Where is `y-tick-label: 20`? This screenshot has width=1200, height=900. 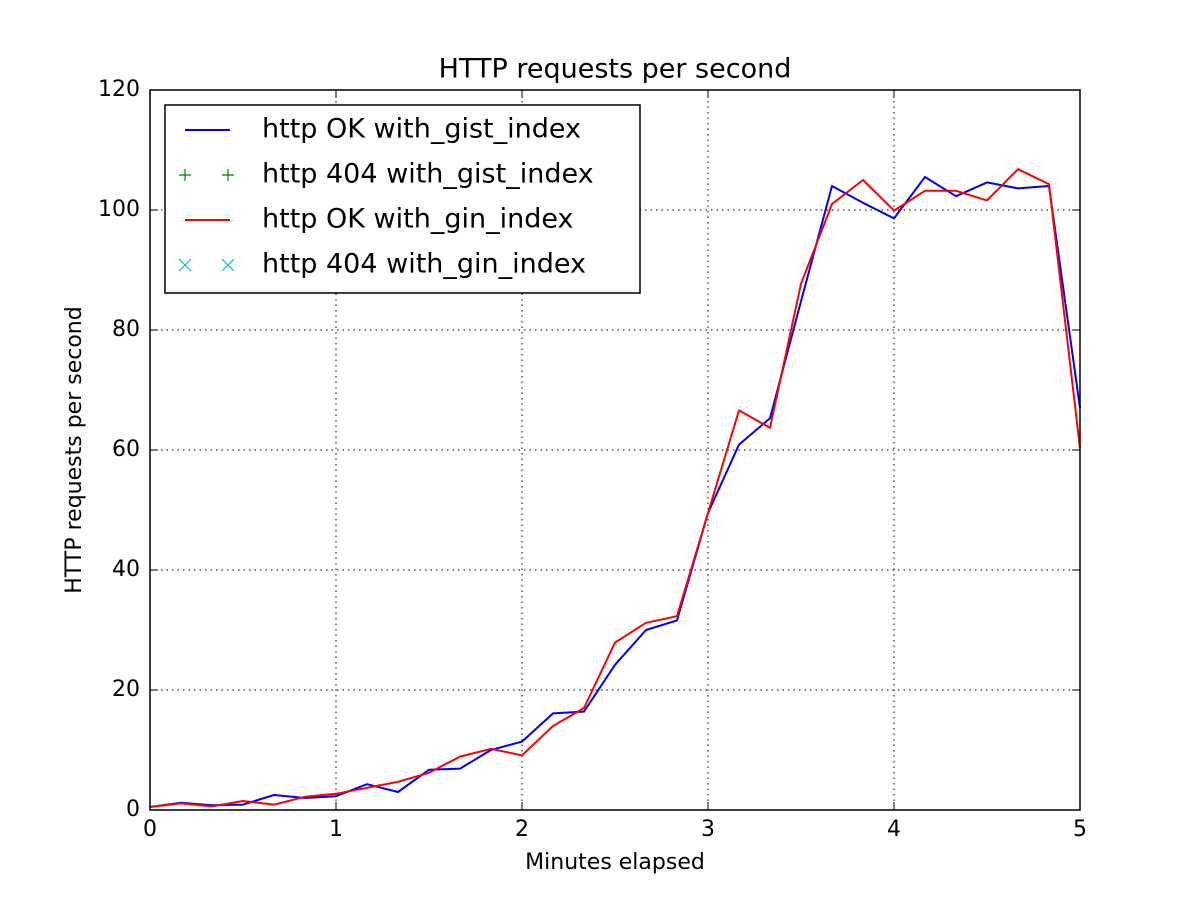
y-tick-label: 20 is located at coordinates (126, 689).